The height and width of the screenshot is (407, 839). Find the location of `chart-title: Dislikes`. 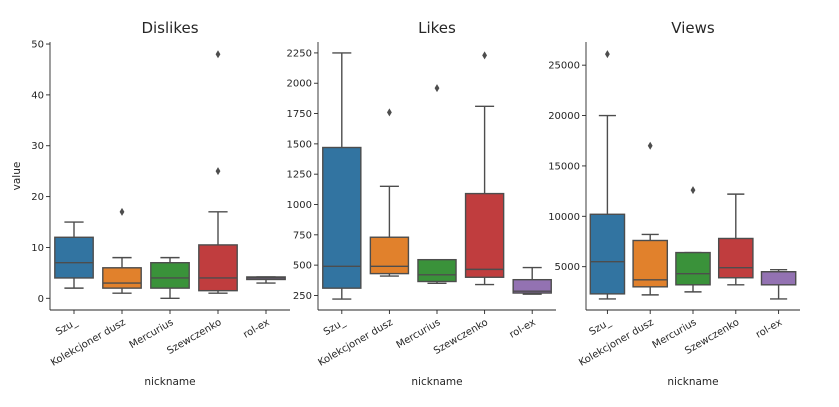

chart-title: Dislikes is located at coordinates (169, 28).